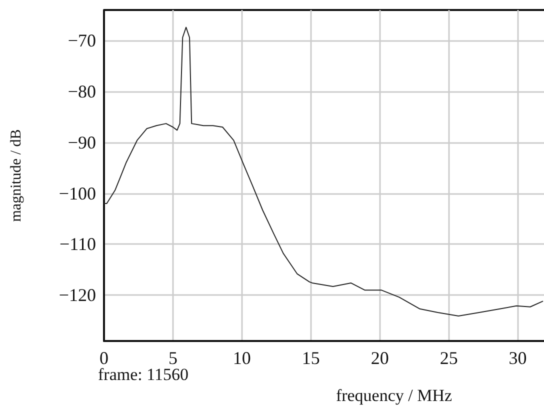 The image size is (544, 417). Describe the element at coordinates (77, 295) in the screenshot. I see `y-tick-label: −120` at that location.